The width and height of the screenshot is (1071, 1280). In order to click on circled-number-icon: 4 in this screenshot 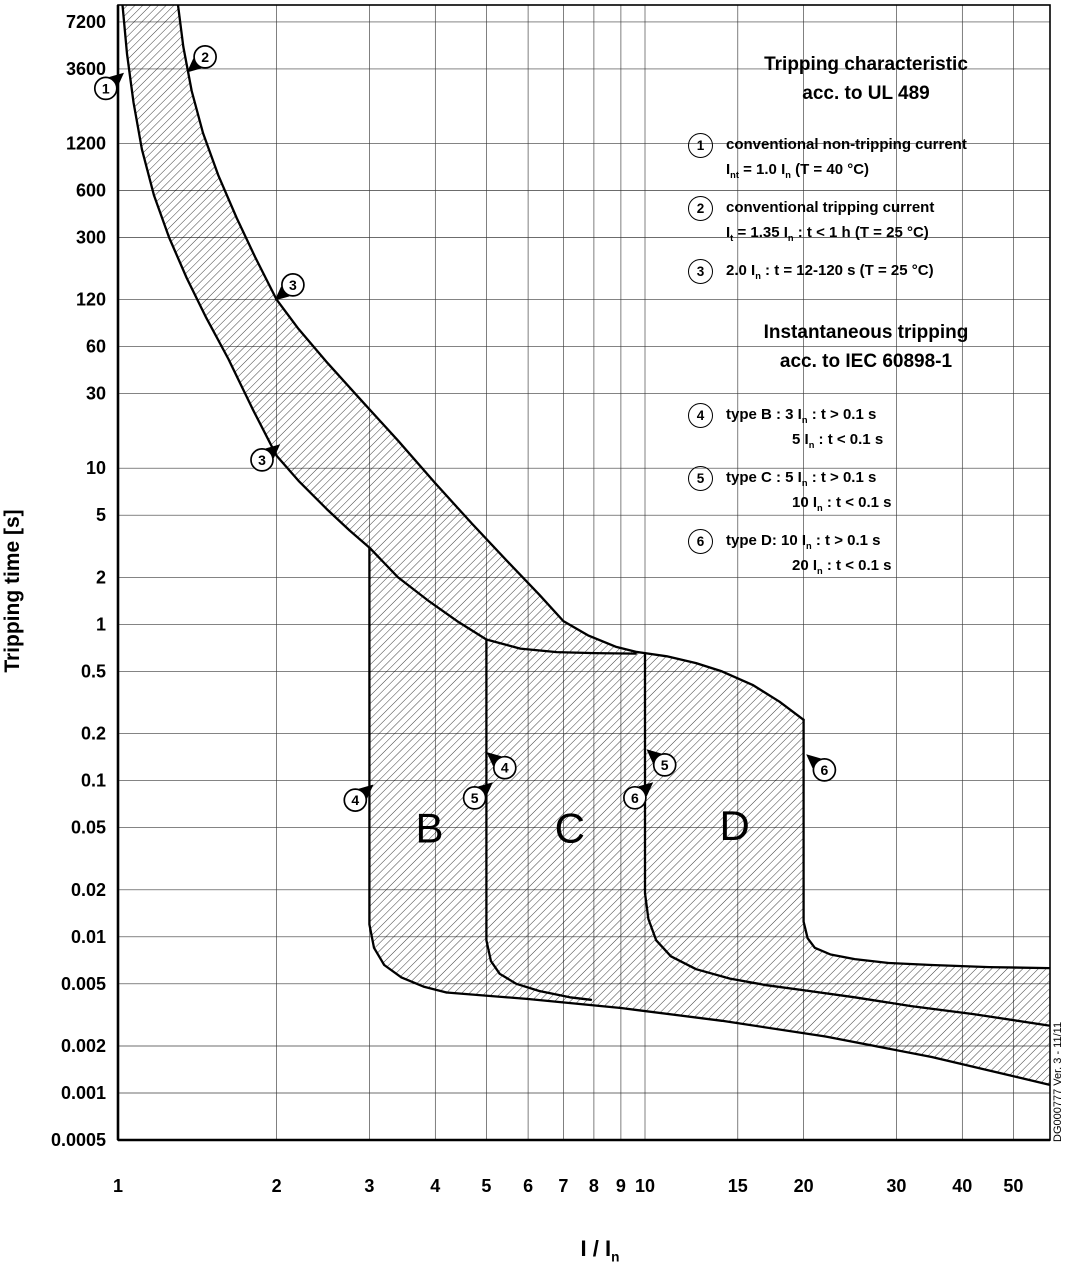, I will do `click(700, 415)`.